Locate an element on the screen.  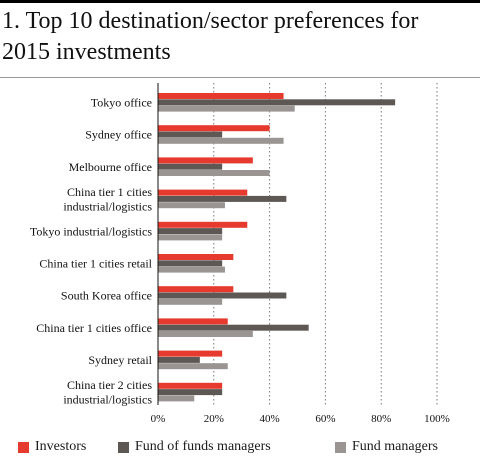
category-label: China tier 1 cities retail is located at coordinates (95, 263).